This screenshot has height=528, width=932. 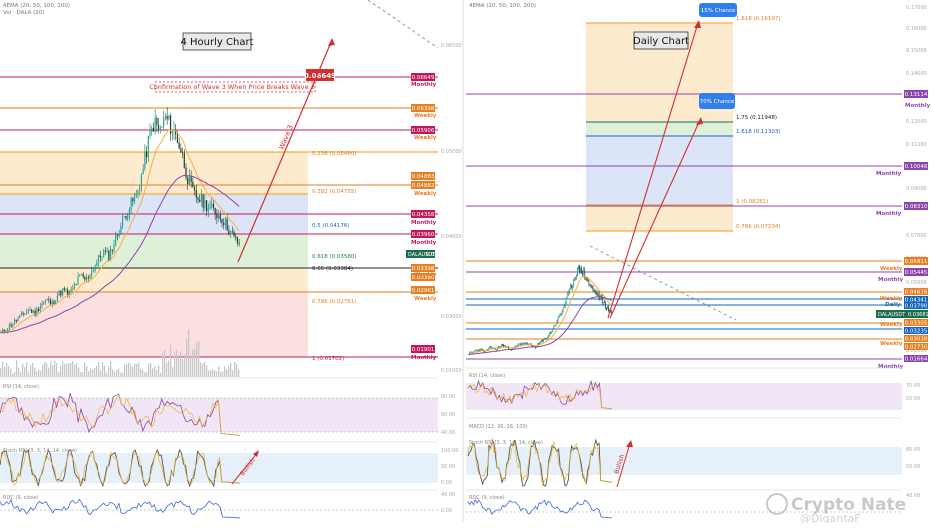 I want to click on target-box, so click(x=320, y=75).